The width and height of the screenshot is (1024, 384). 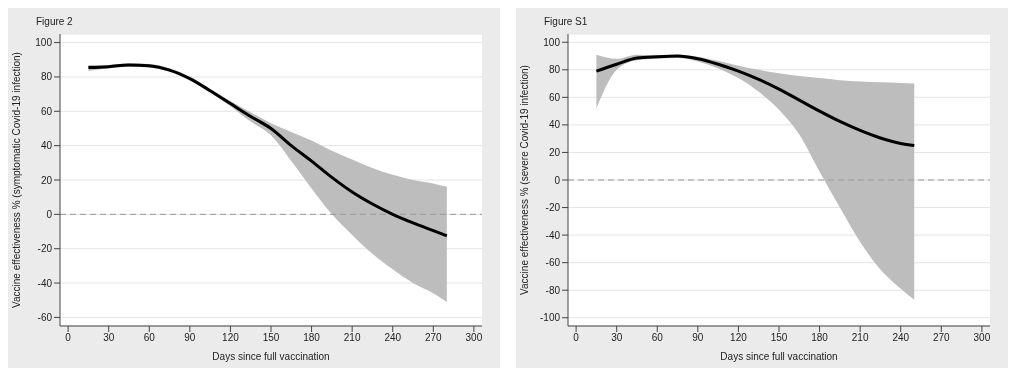 What do you see at coordinates (16, 180) in the screenshot?
I see `y-axis-title: Vaccine effectiveness % (symptomatic Covid-19 infection)` at bounding box center [16, 180].